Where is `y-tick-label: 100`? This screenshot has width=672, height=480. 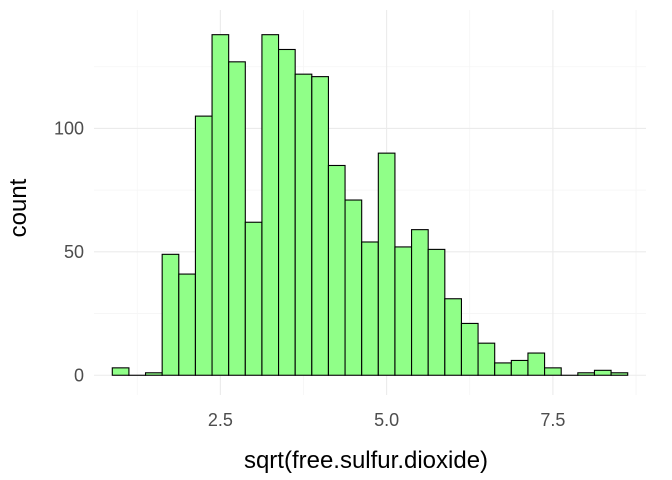
y-tick-label: 100 is located at coordinates (69, 128).